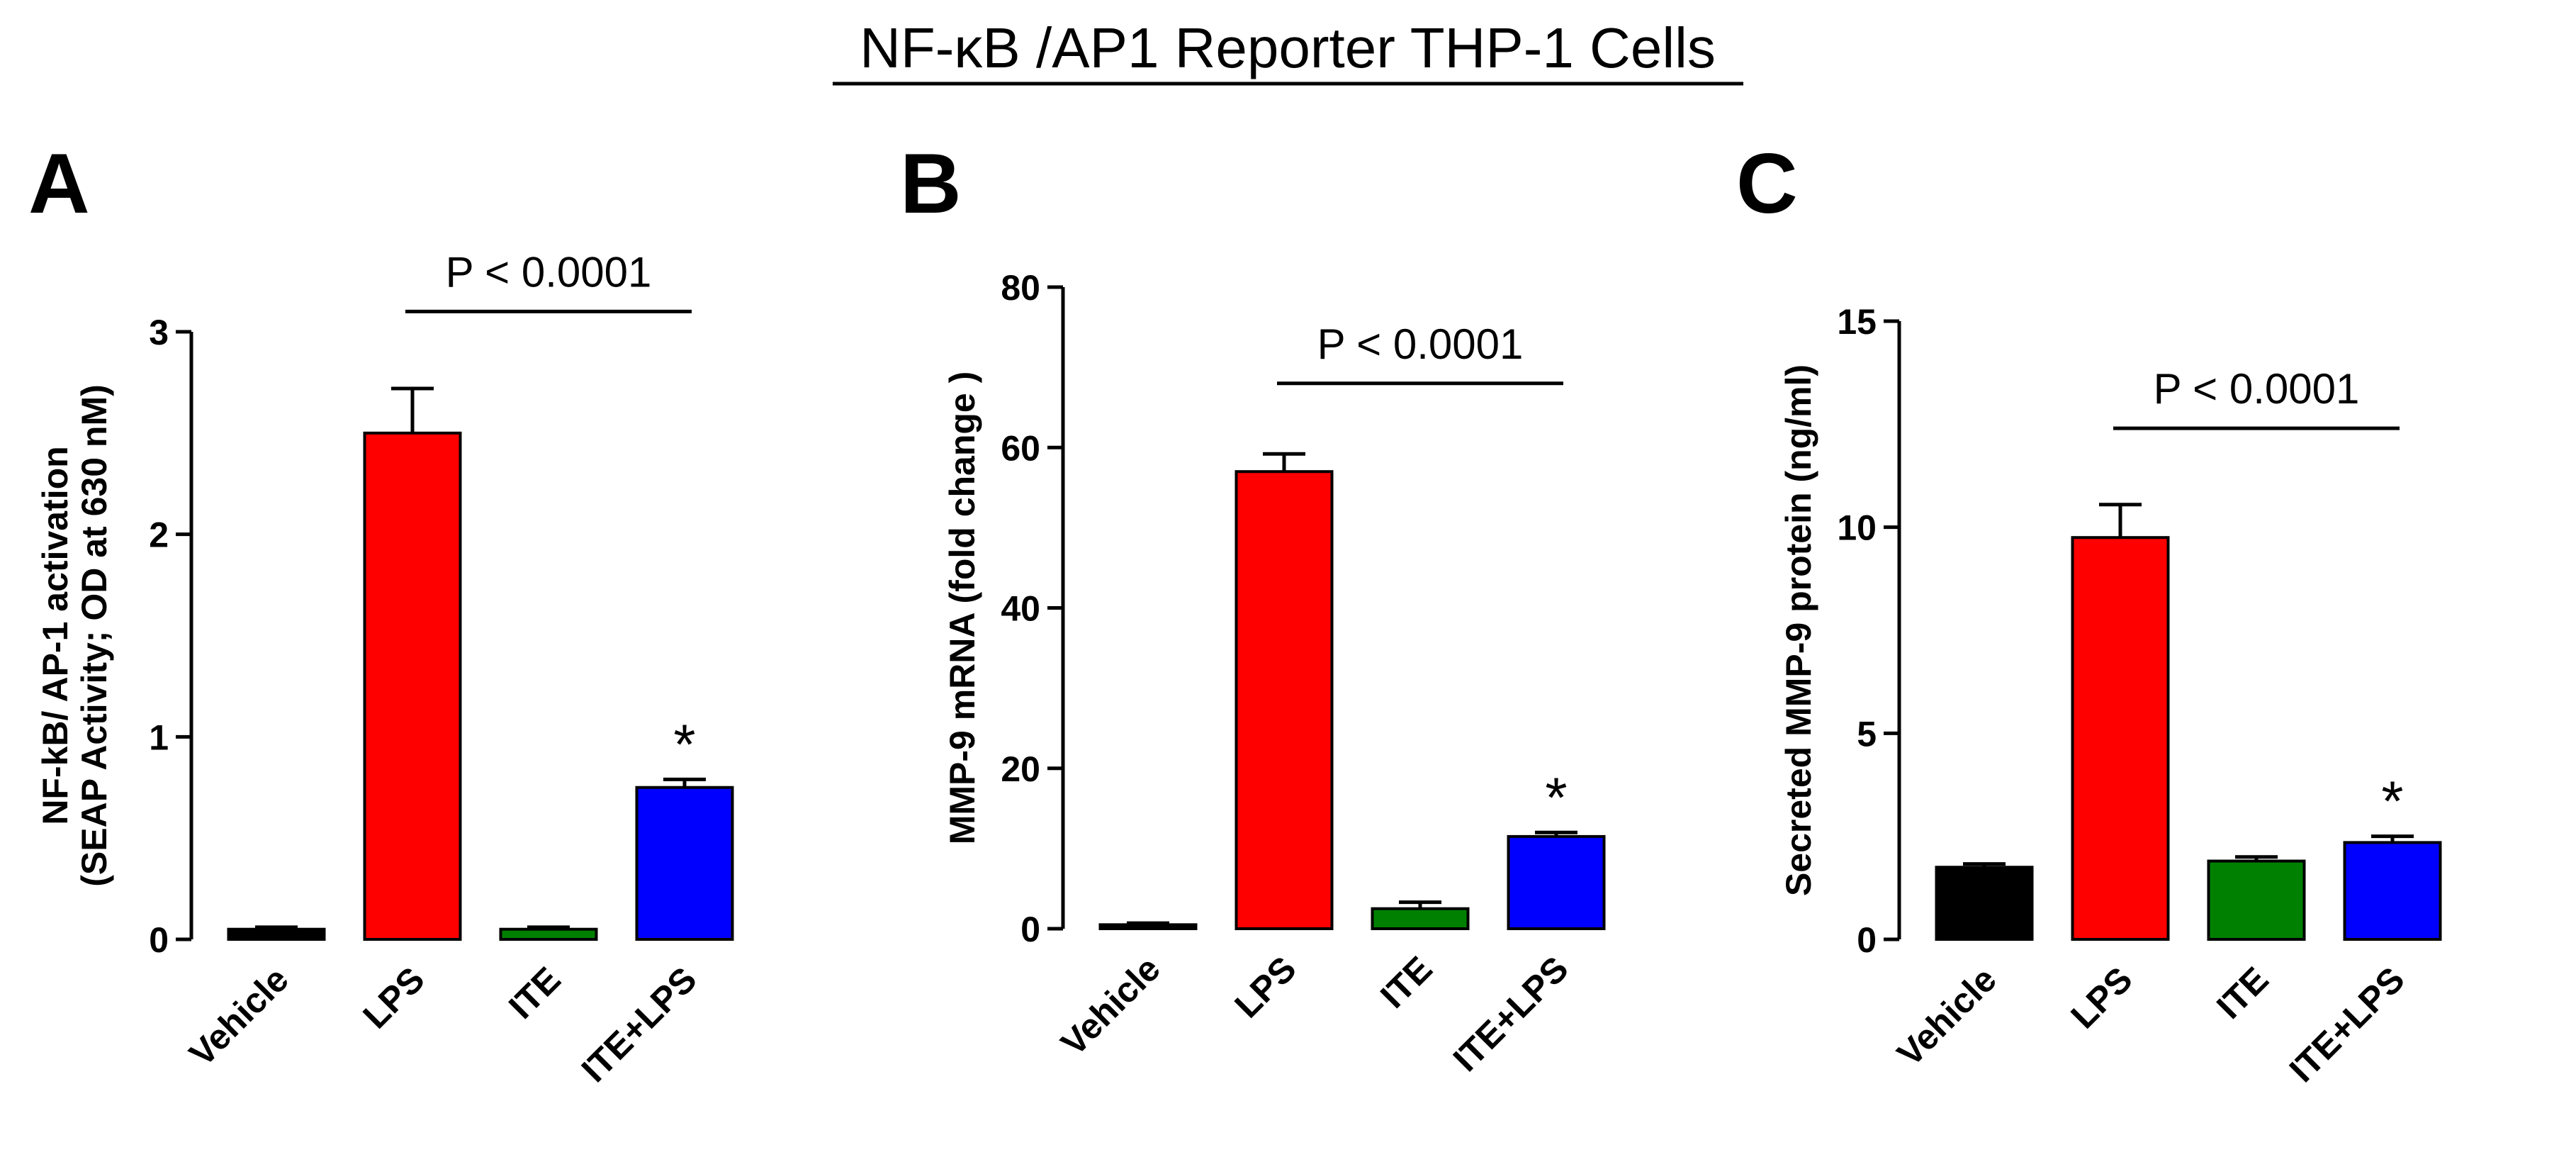 This screenshot has height=1157, width=2576. What do you see at coordinates (55, 635) in the screenshot?
I see `y-axis-title: NF-kB/ AP-1 activation` at bounding box center [55, 635].